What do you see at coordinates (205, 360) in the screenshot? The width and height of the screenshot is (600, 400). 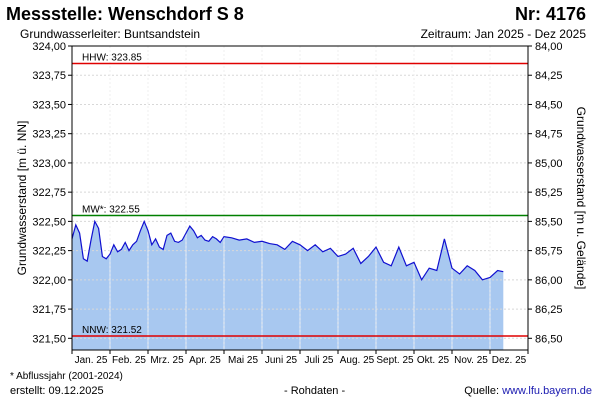 I see `x-tick-label: Apr. 25` at bounding box center [205, 360].